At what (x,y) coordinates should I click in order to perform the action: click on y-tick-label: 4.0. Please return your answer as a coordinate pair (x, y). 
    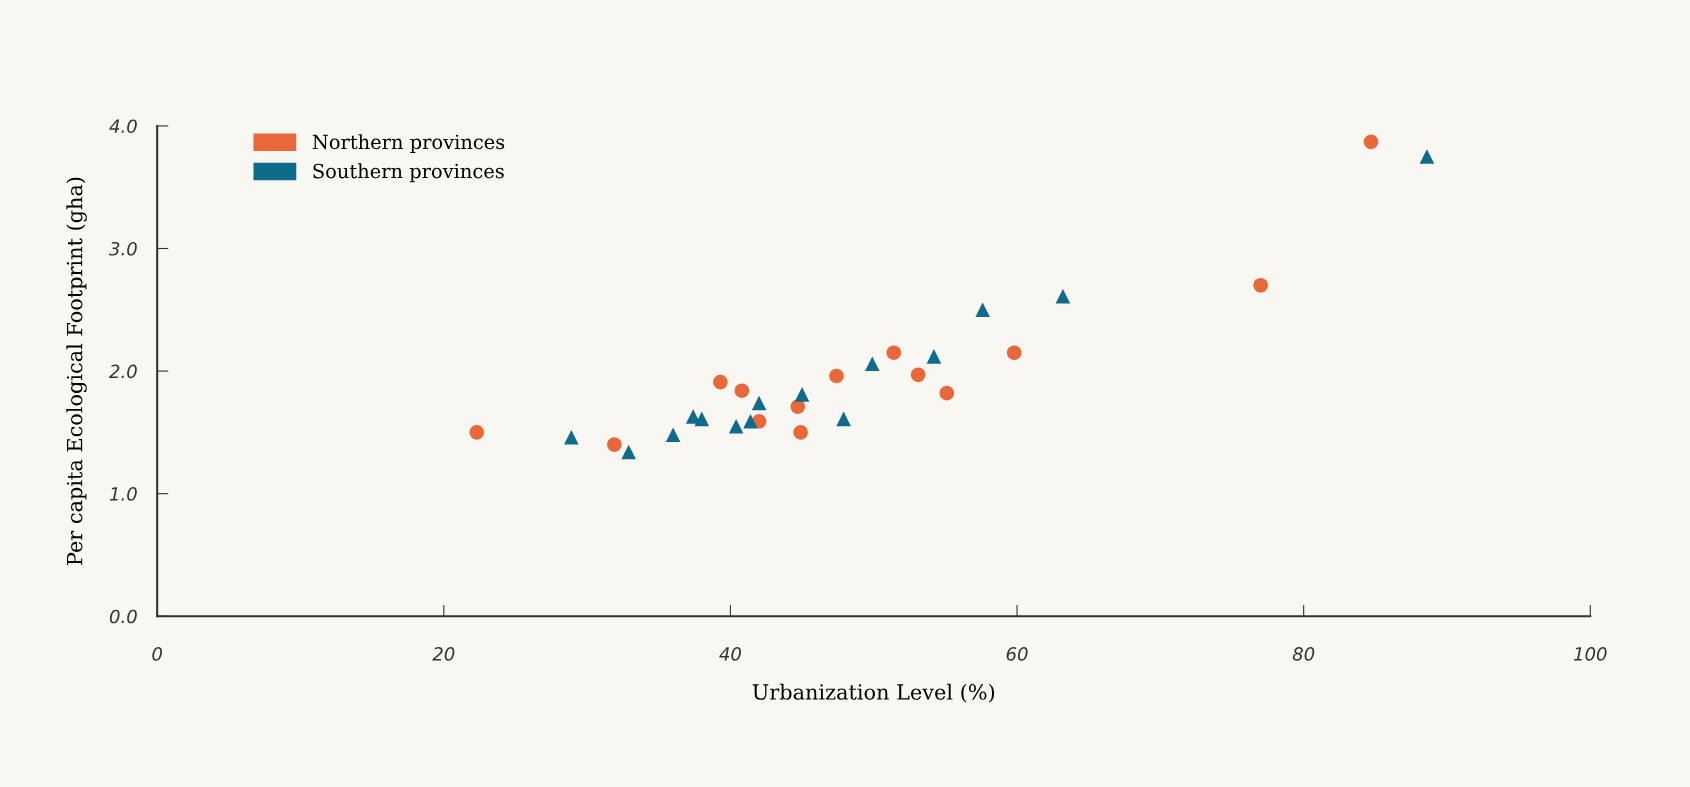
    Looking at the image, I should click on (123, 126).